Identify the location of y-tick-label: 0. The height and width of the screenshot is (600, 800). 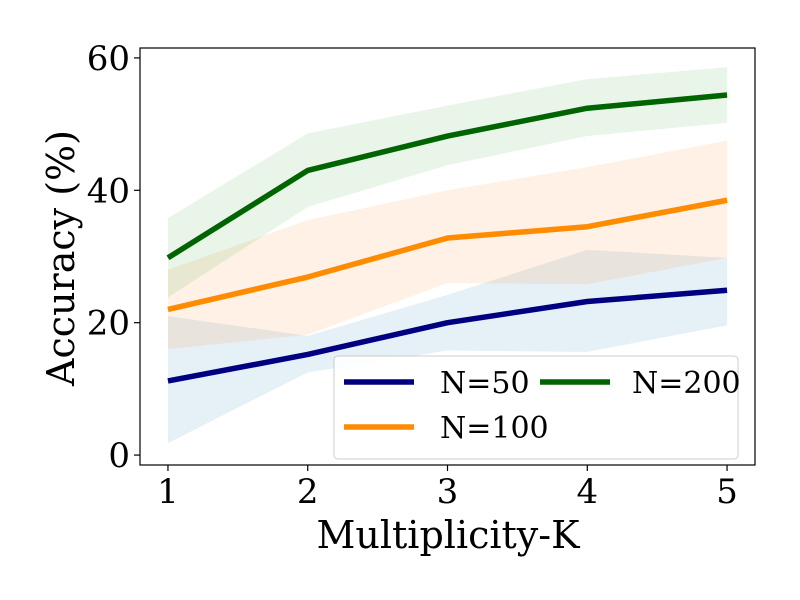
(119, 456).